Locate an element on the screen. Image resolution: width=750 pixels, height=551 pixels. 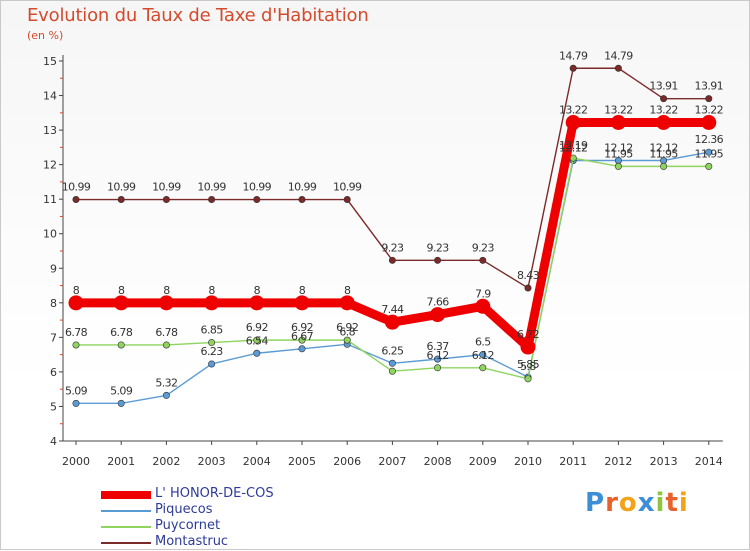
x-tick-label: 2004 is located at coordinates (257, 461).